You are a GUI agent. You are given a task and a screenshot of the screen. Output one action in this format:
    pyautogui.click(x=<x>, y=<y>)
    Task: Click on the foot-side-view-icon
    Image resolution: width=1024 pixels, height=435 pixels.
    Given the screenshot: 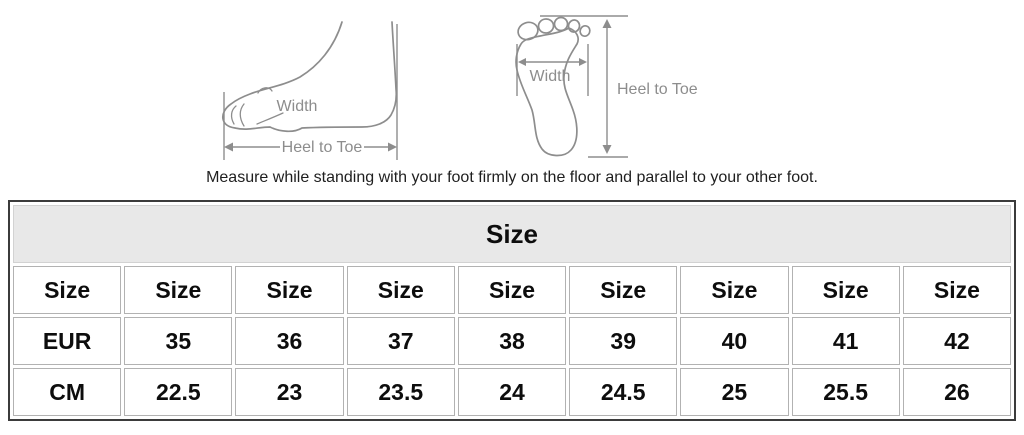 What is the action you would take?
    pyautogui.click(x=309, y=77)
    